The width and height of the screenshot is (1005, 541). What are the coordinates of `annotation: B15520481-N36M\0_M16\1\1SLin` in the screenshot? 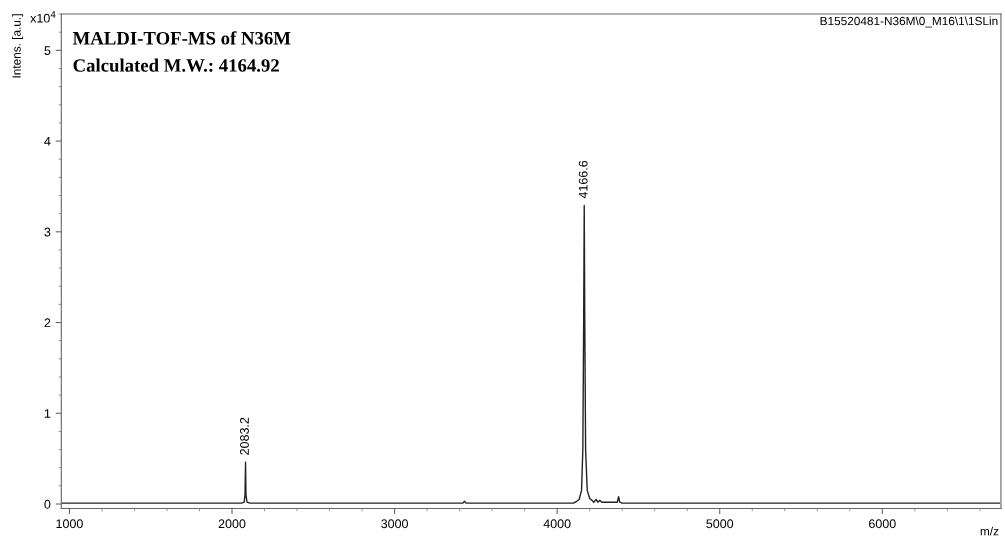 It's located at (909, 22).